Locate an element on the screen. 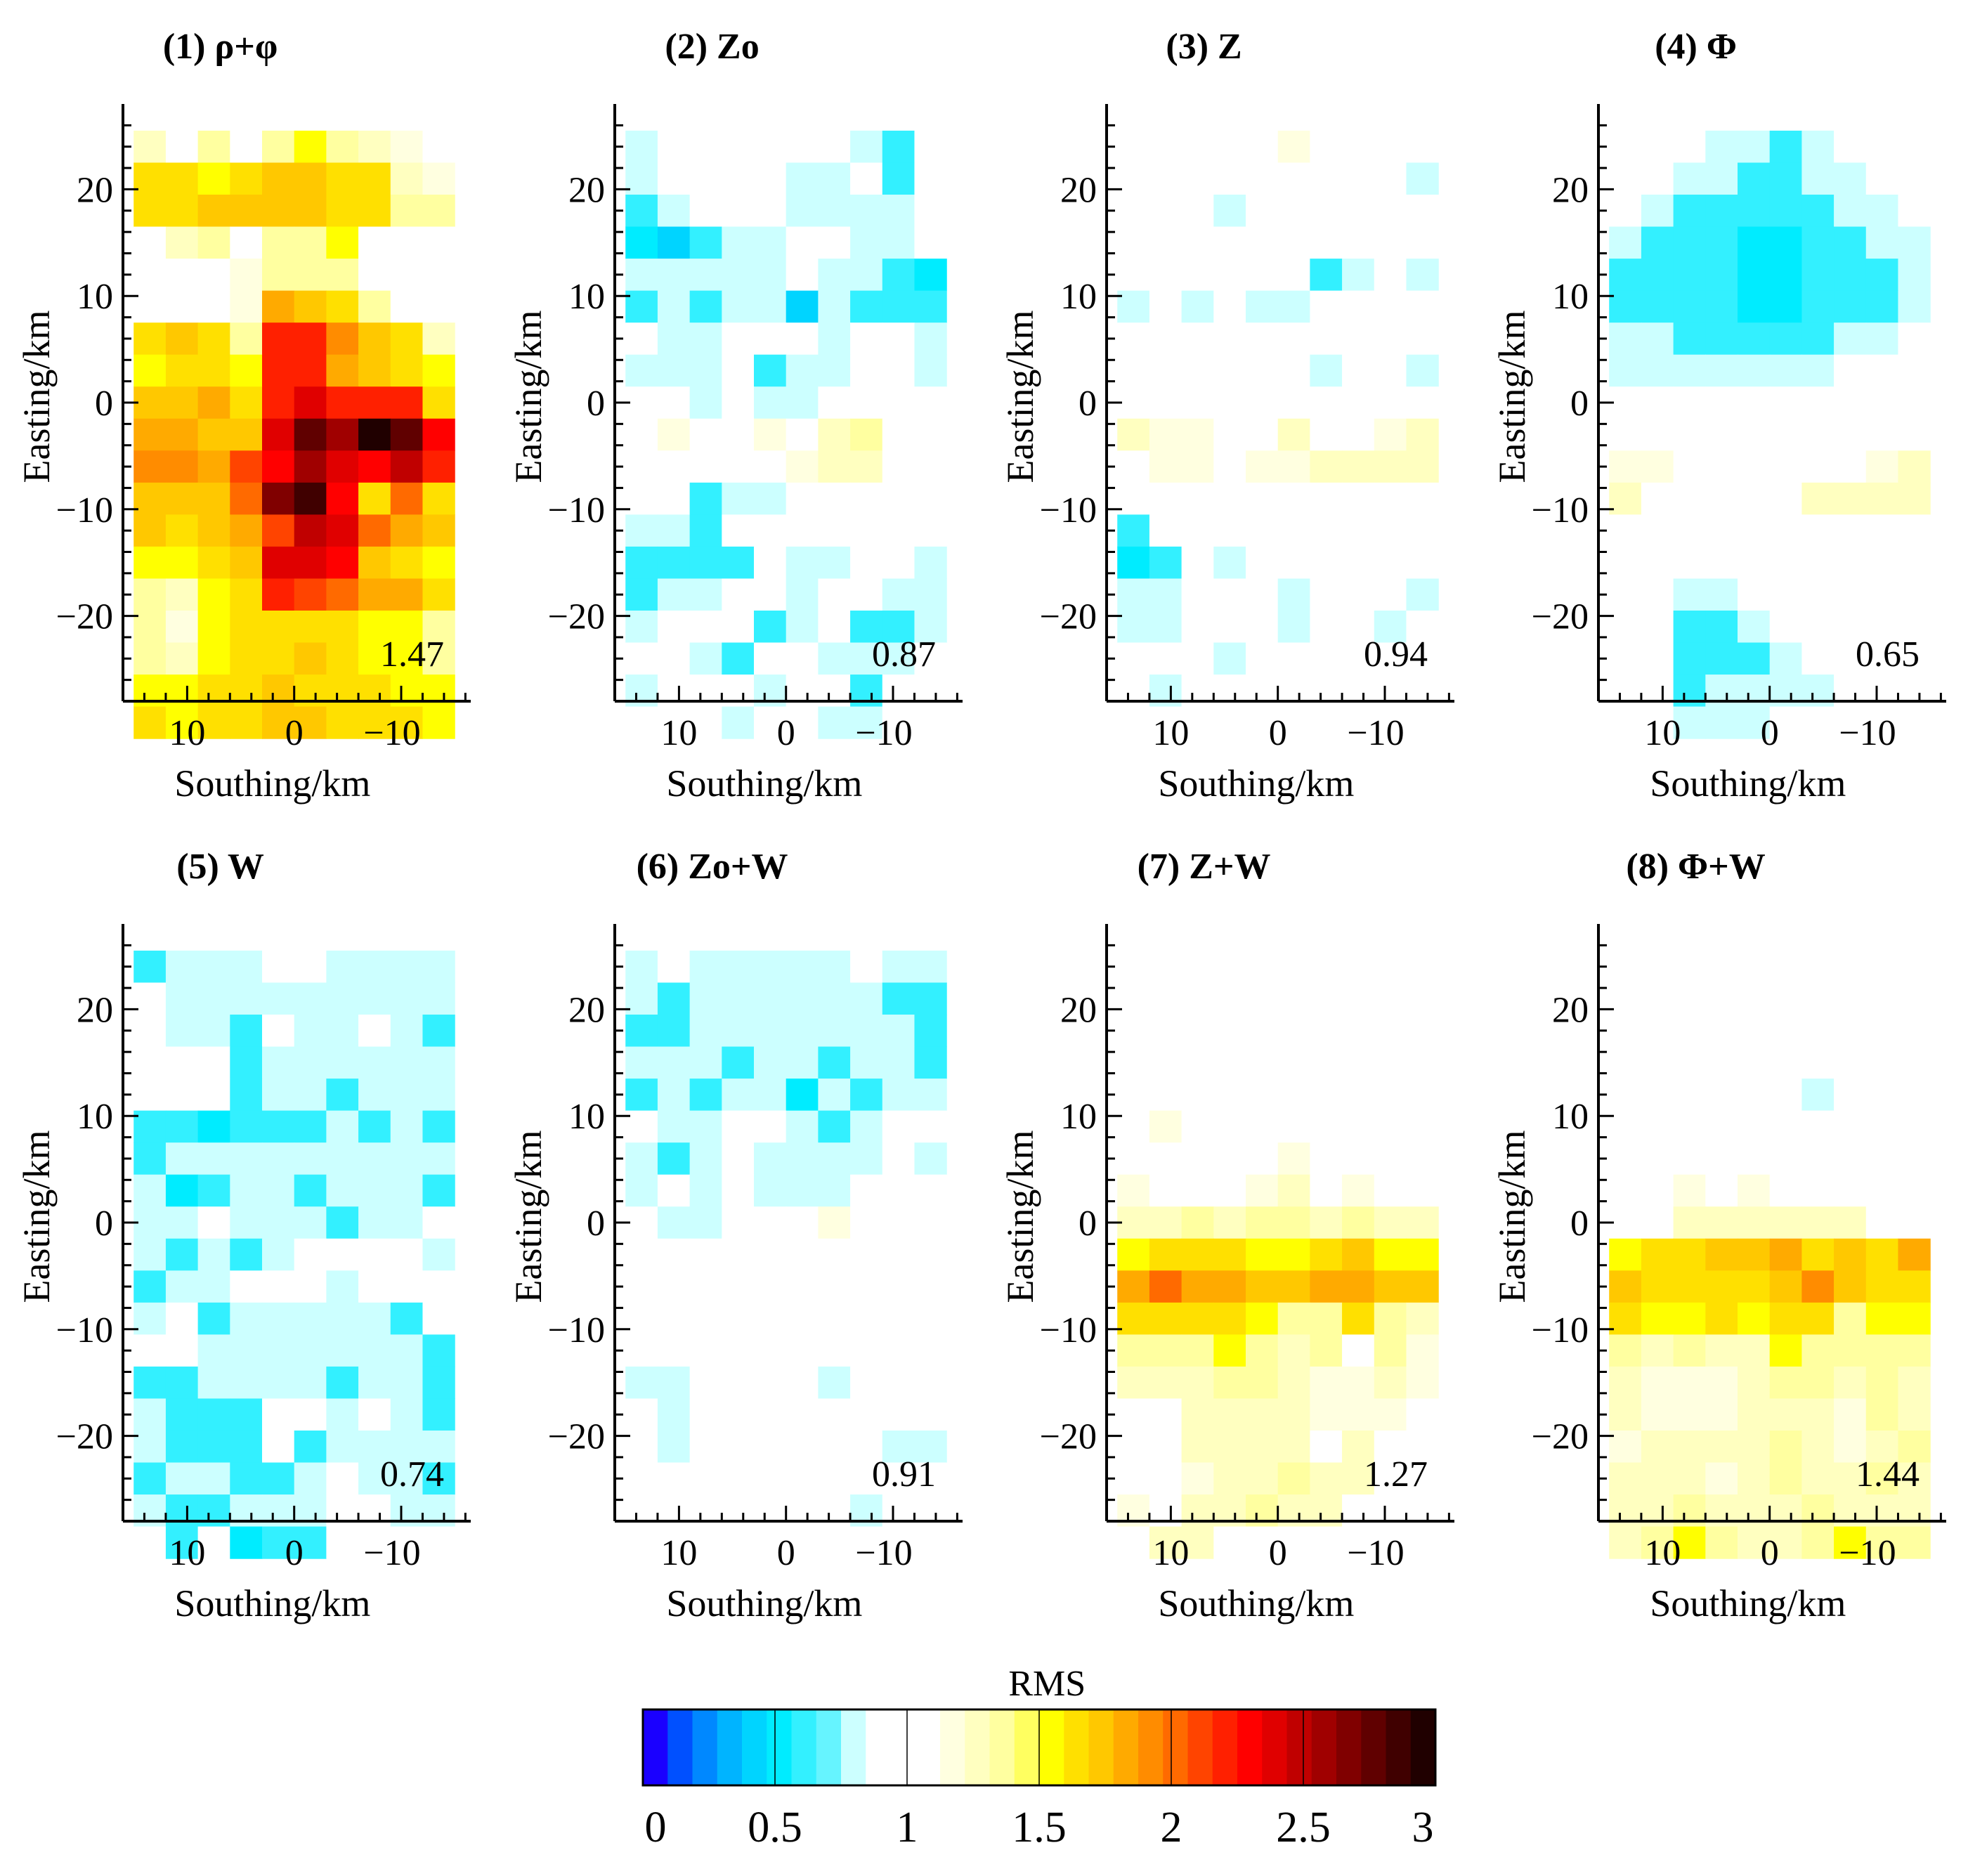 The height and width of the screenshot is (1876, 1968). rms-value: 1.47 is located at coordinates (412, 655).